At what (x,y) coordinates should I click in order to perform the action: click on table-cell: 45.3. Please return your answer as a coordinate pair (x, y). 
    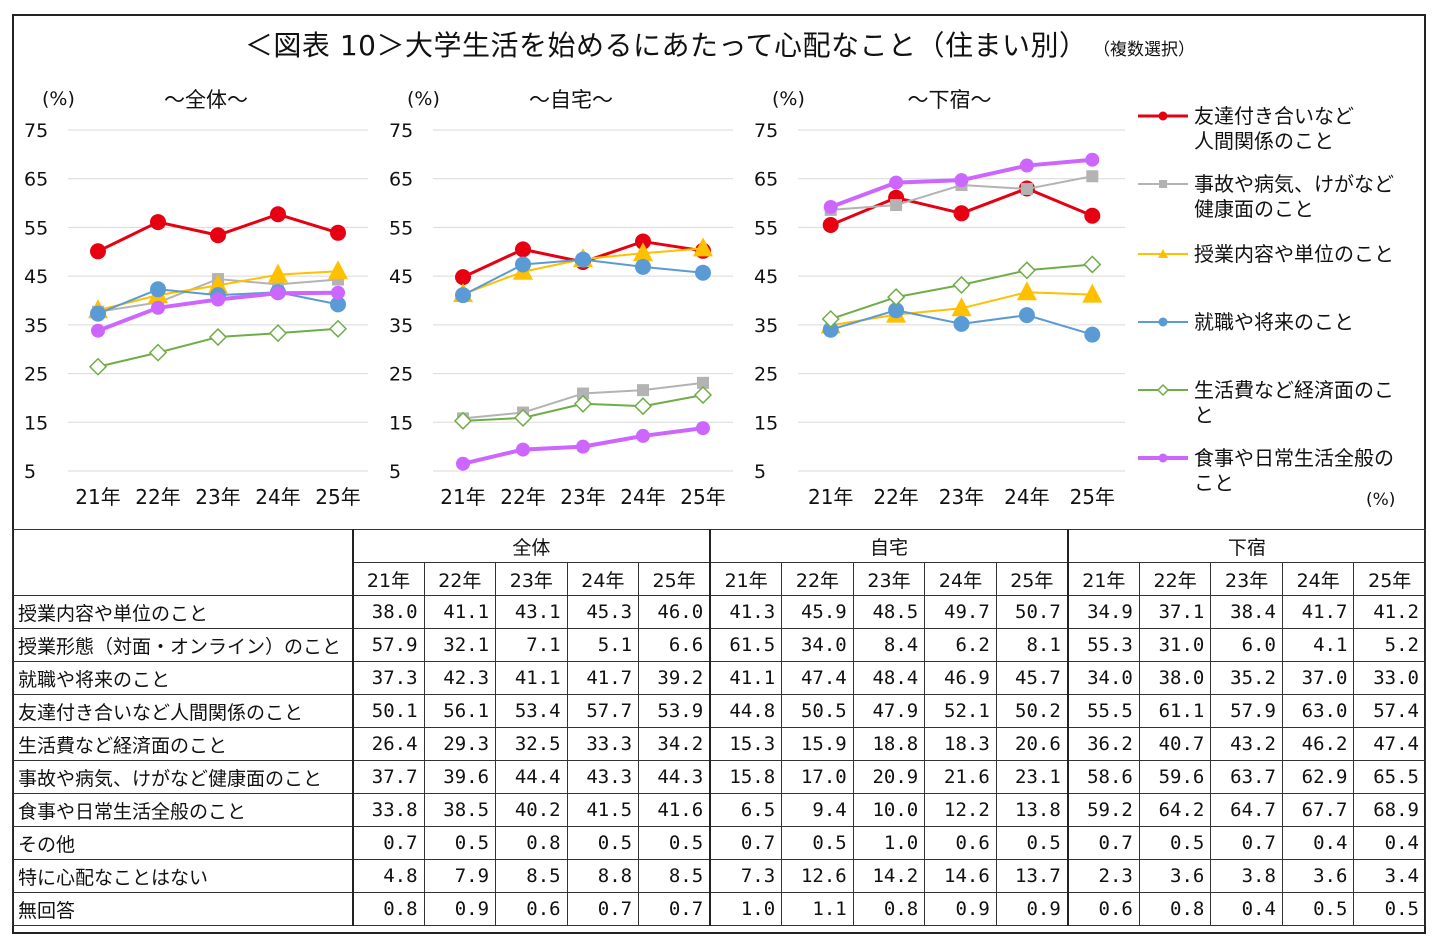
    Looking at the image, I should click on (603, 612).